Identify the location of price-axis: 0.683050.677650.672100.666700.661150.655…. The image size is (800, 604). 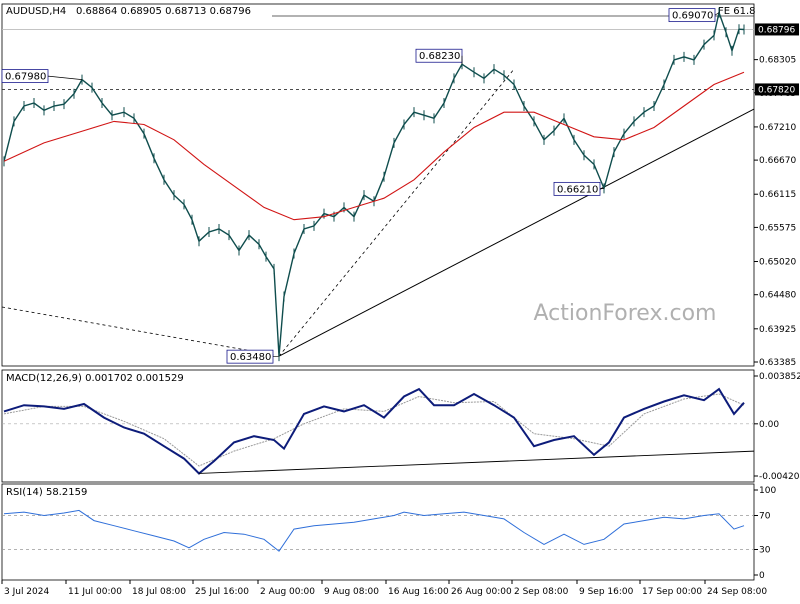
(776, 195).